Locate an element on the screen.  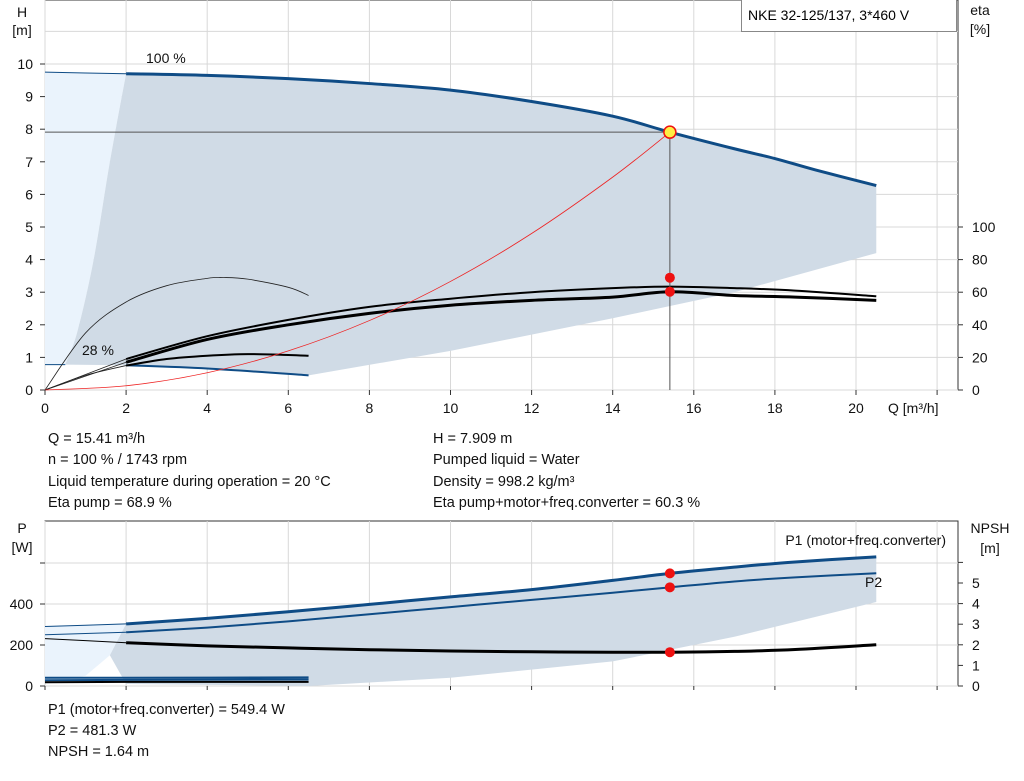
q-tick-label: 20 is located at coordinates (856, 408).